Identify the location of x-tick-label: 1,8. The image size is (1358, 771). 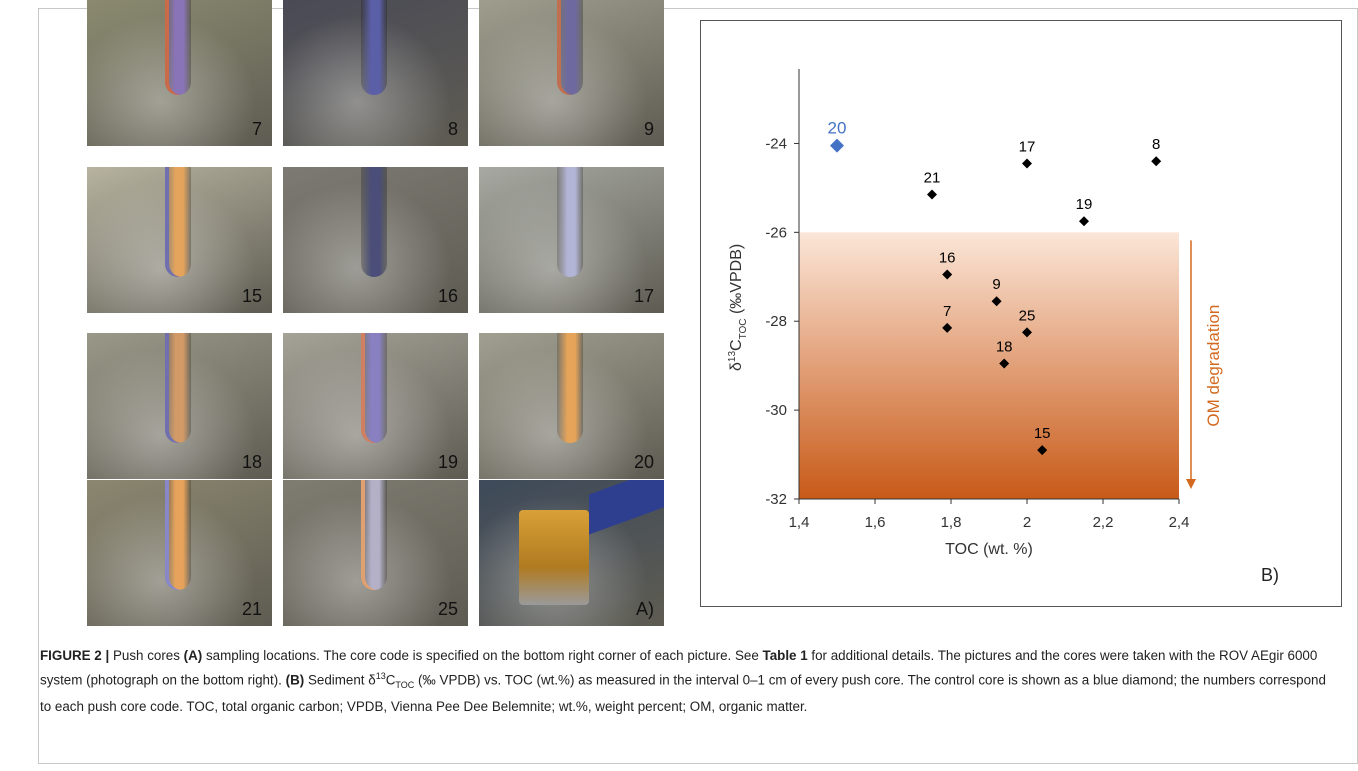
(951, 522).